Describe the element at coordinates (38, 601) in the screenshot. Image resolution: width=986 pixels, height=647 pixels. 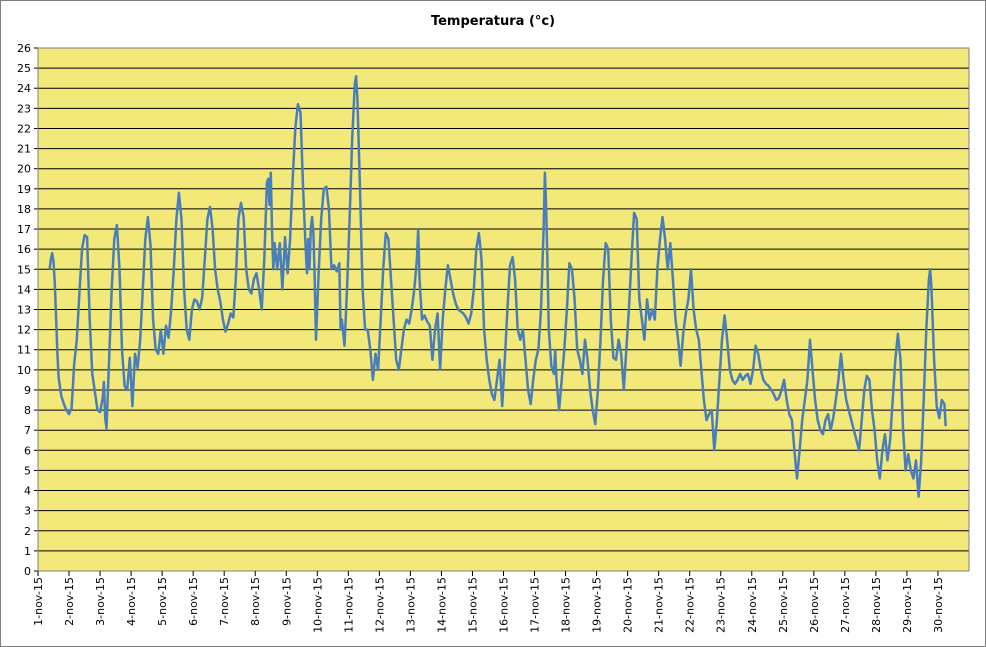
I see `x-tick-label: 1-nov-15` at that location.